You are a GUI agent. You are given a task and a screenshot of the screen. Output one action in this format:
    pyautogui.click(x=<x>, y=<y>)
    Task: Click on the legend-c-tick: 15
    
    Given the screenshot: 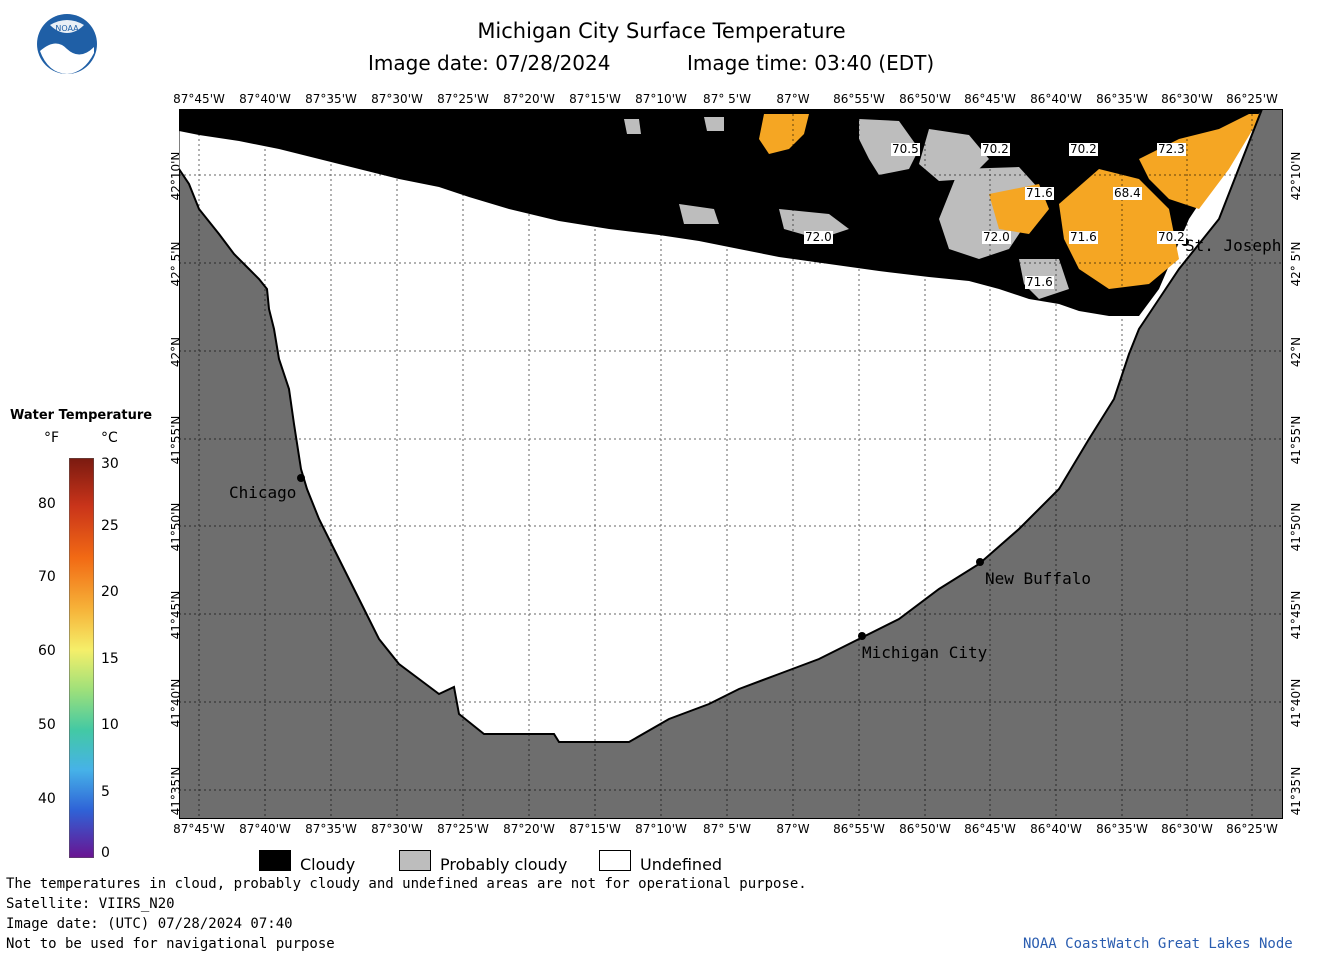 What is the action you would take?
    pyautogui.click(x=110, y=659)
    